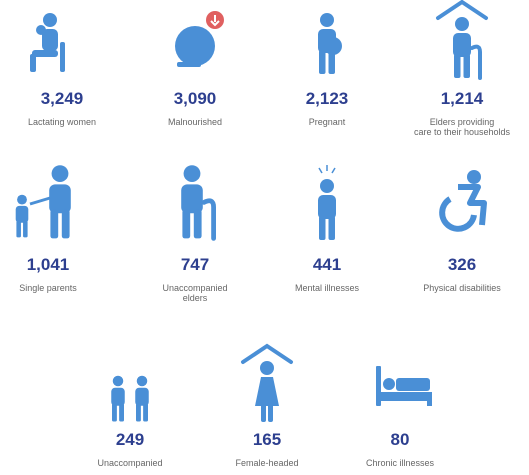 This screenshot has width=529, height=475. What do you see at coordinates (266, 463) in the screenshot?
I see `item-label: Female-headed` at bounding box center [266, 463].